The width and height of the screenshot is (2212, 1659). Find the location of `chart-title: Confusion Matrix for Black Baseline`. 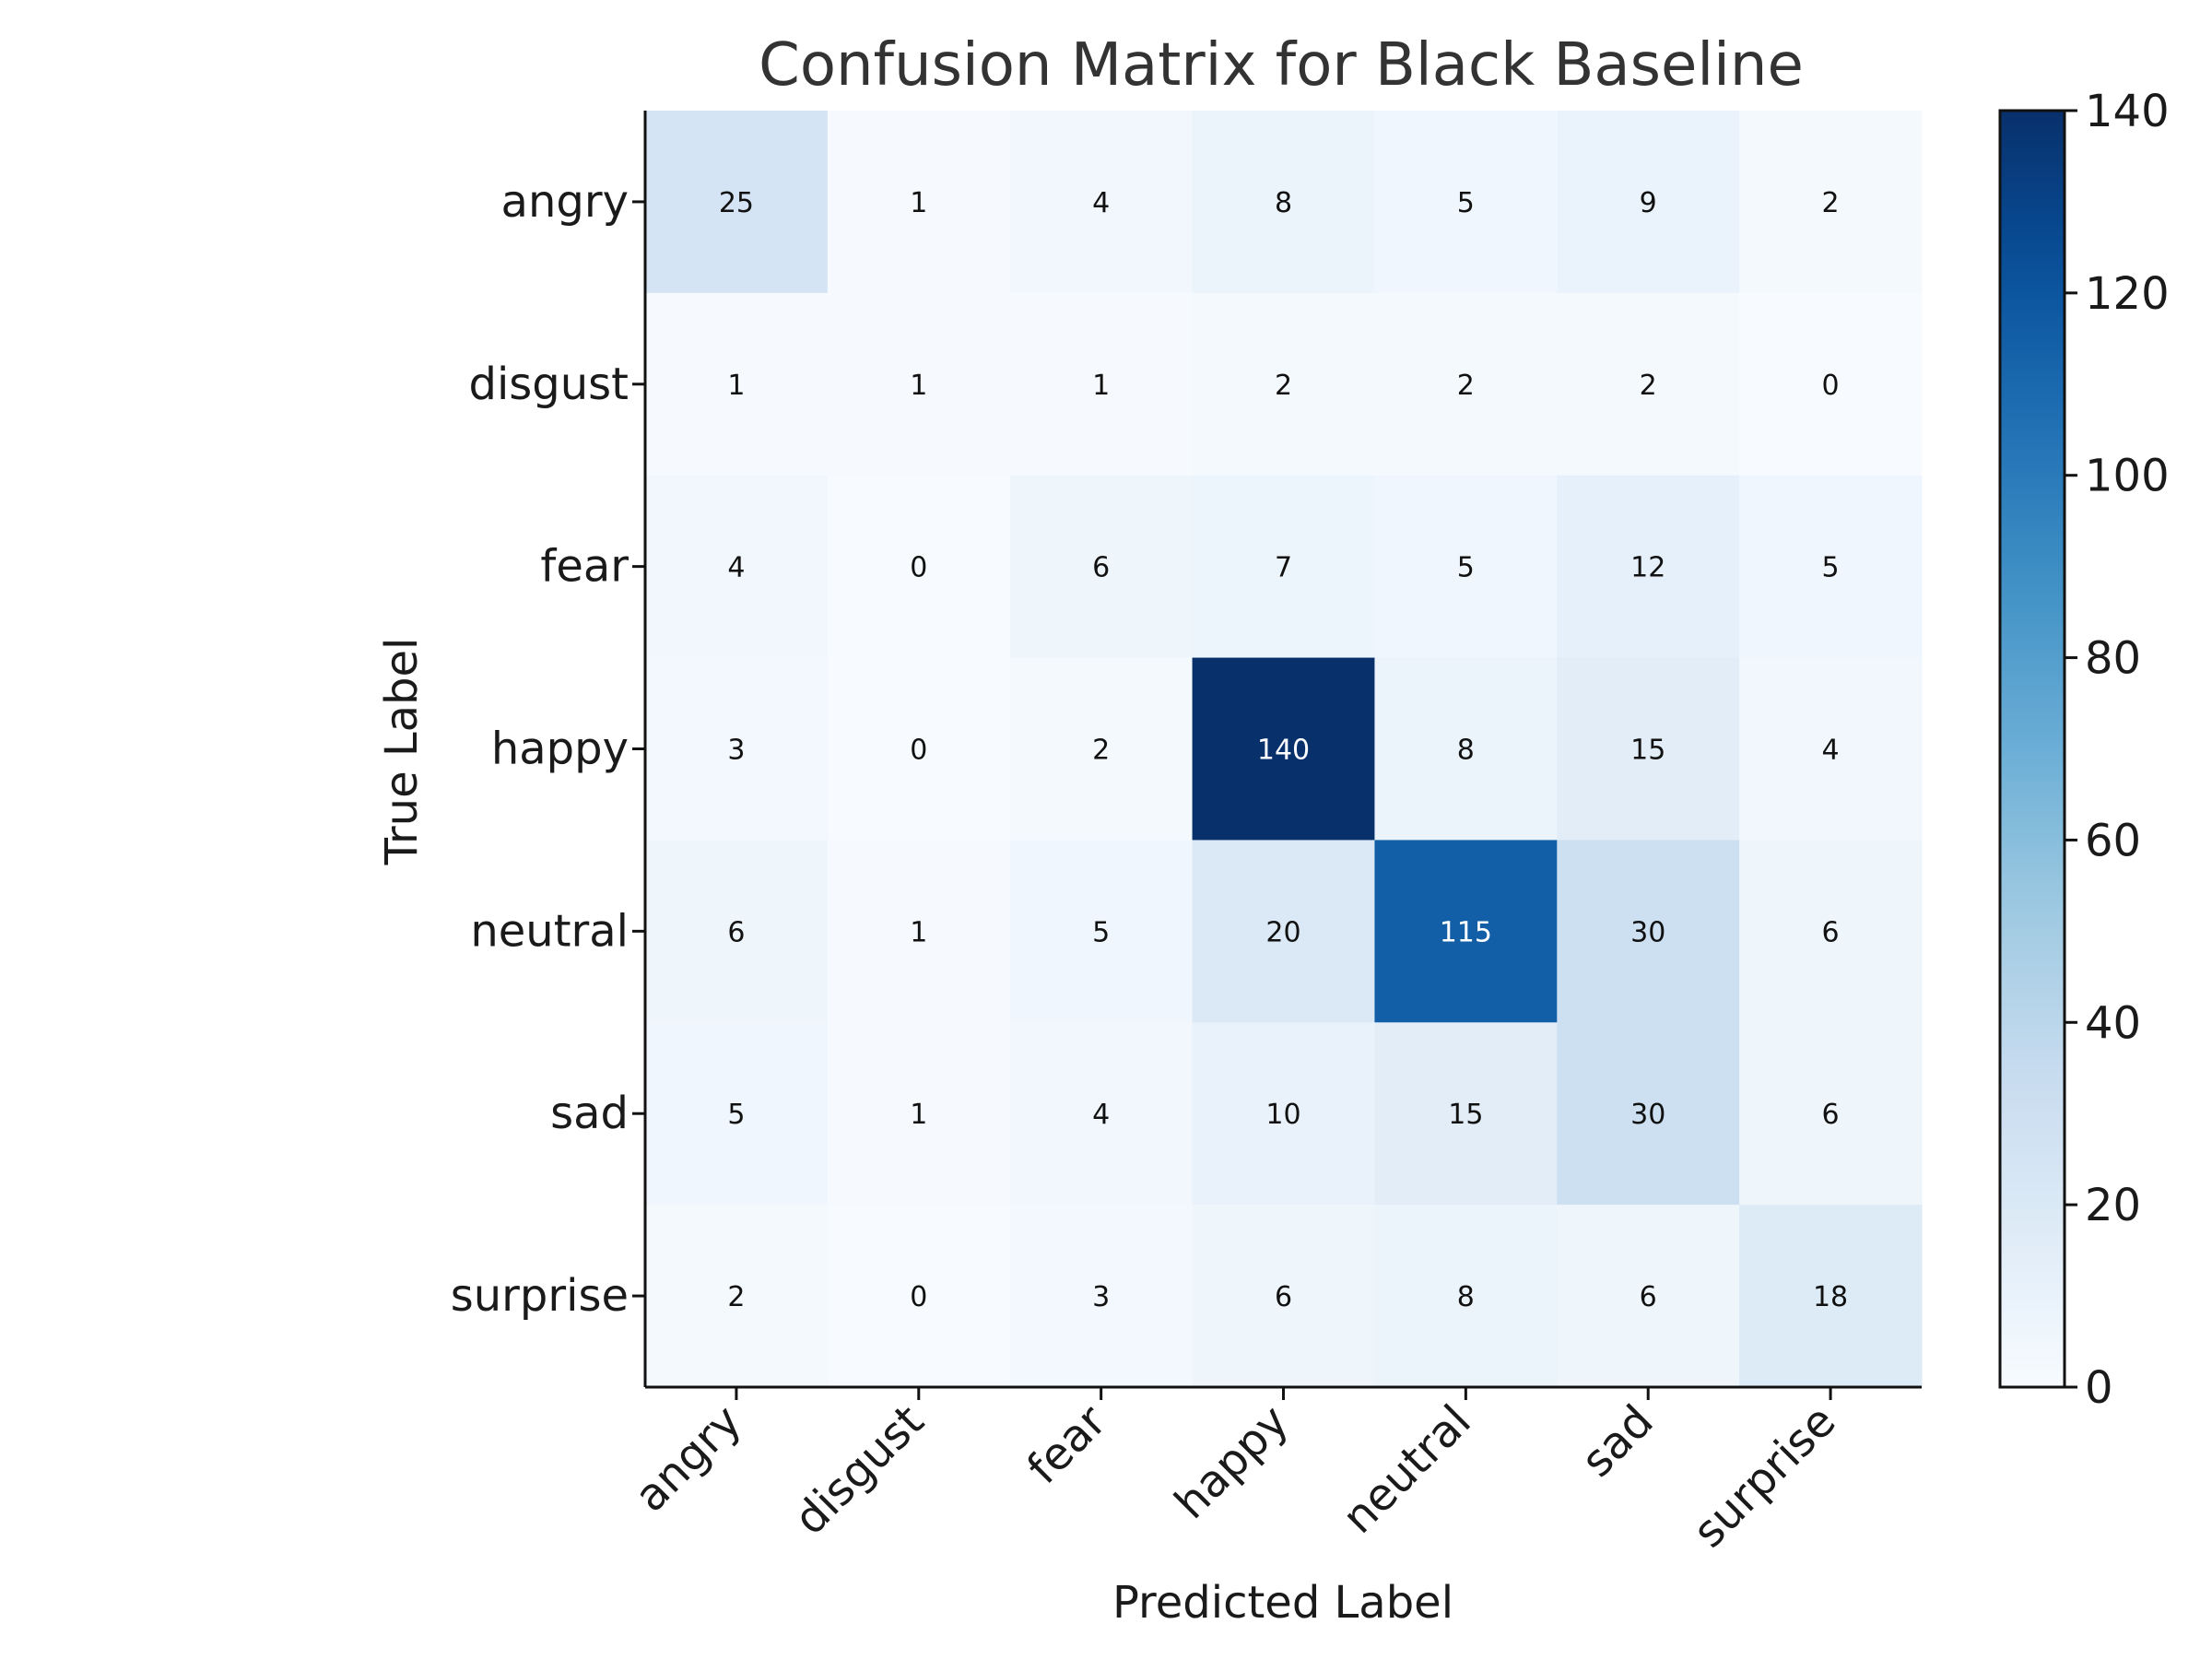

chart-title: Confusion Matrix for Black Baseline is located at coordinates (1281, 65).